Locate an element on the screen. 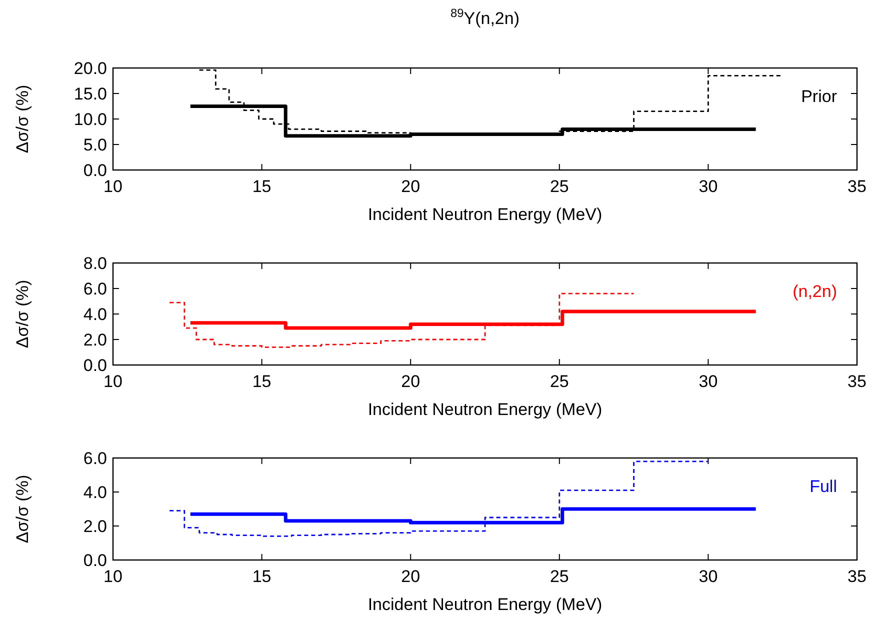 The width and height of the screenshot is (875, 630). annotation: (n,2n) is located at coordinates (814, 291).